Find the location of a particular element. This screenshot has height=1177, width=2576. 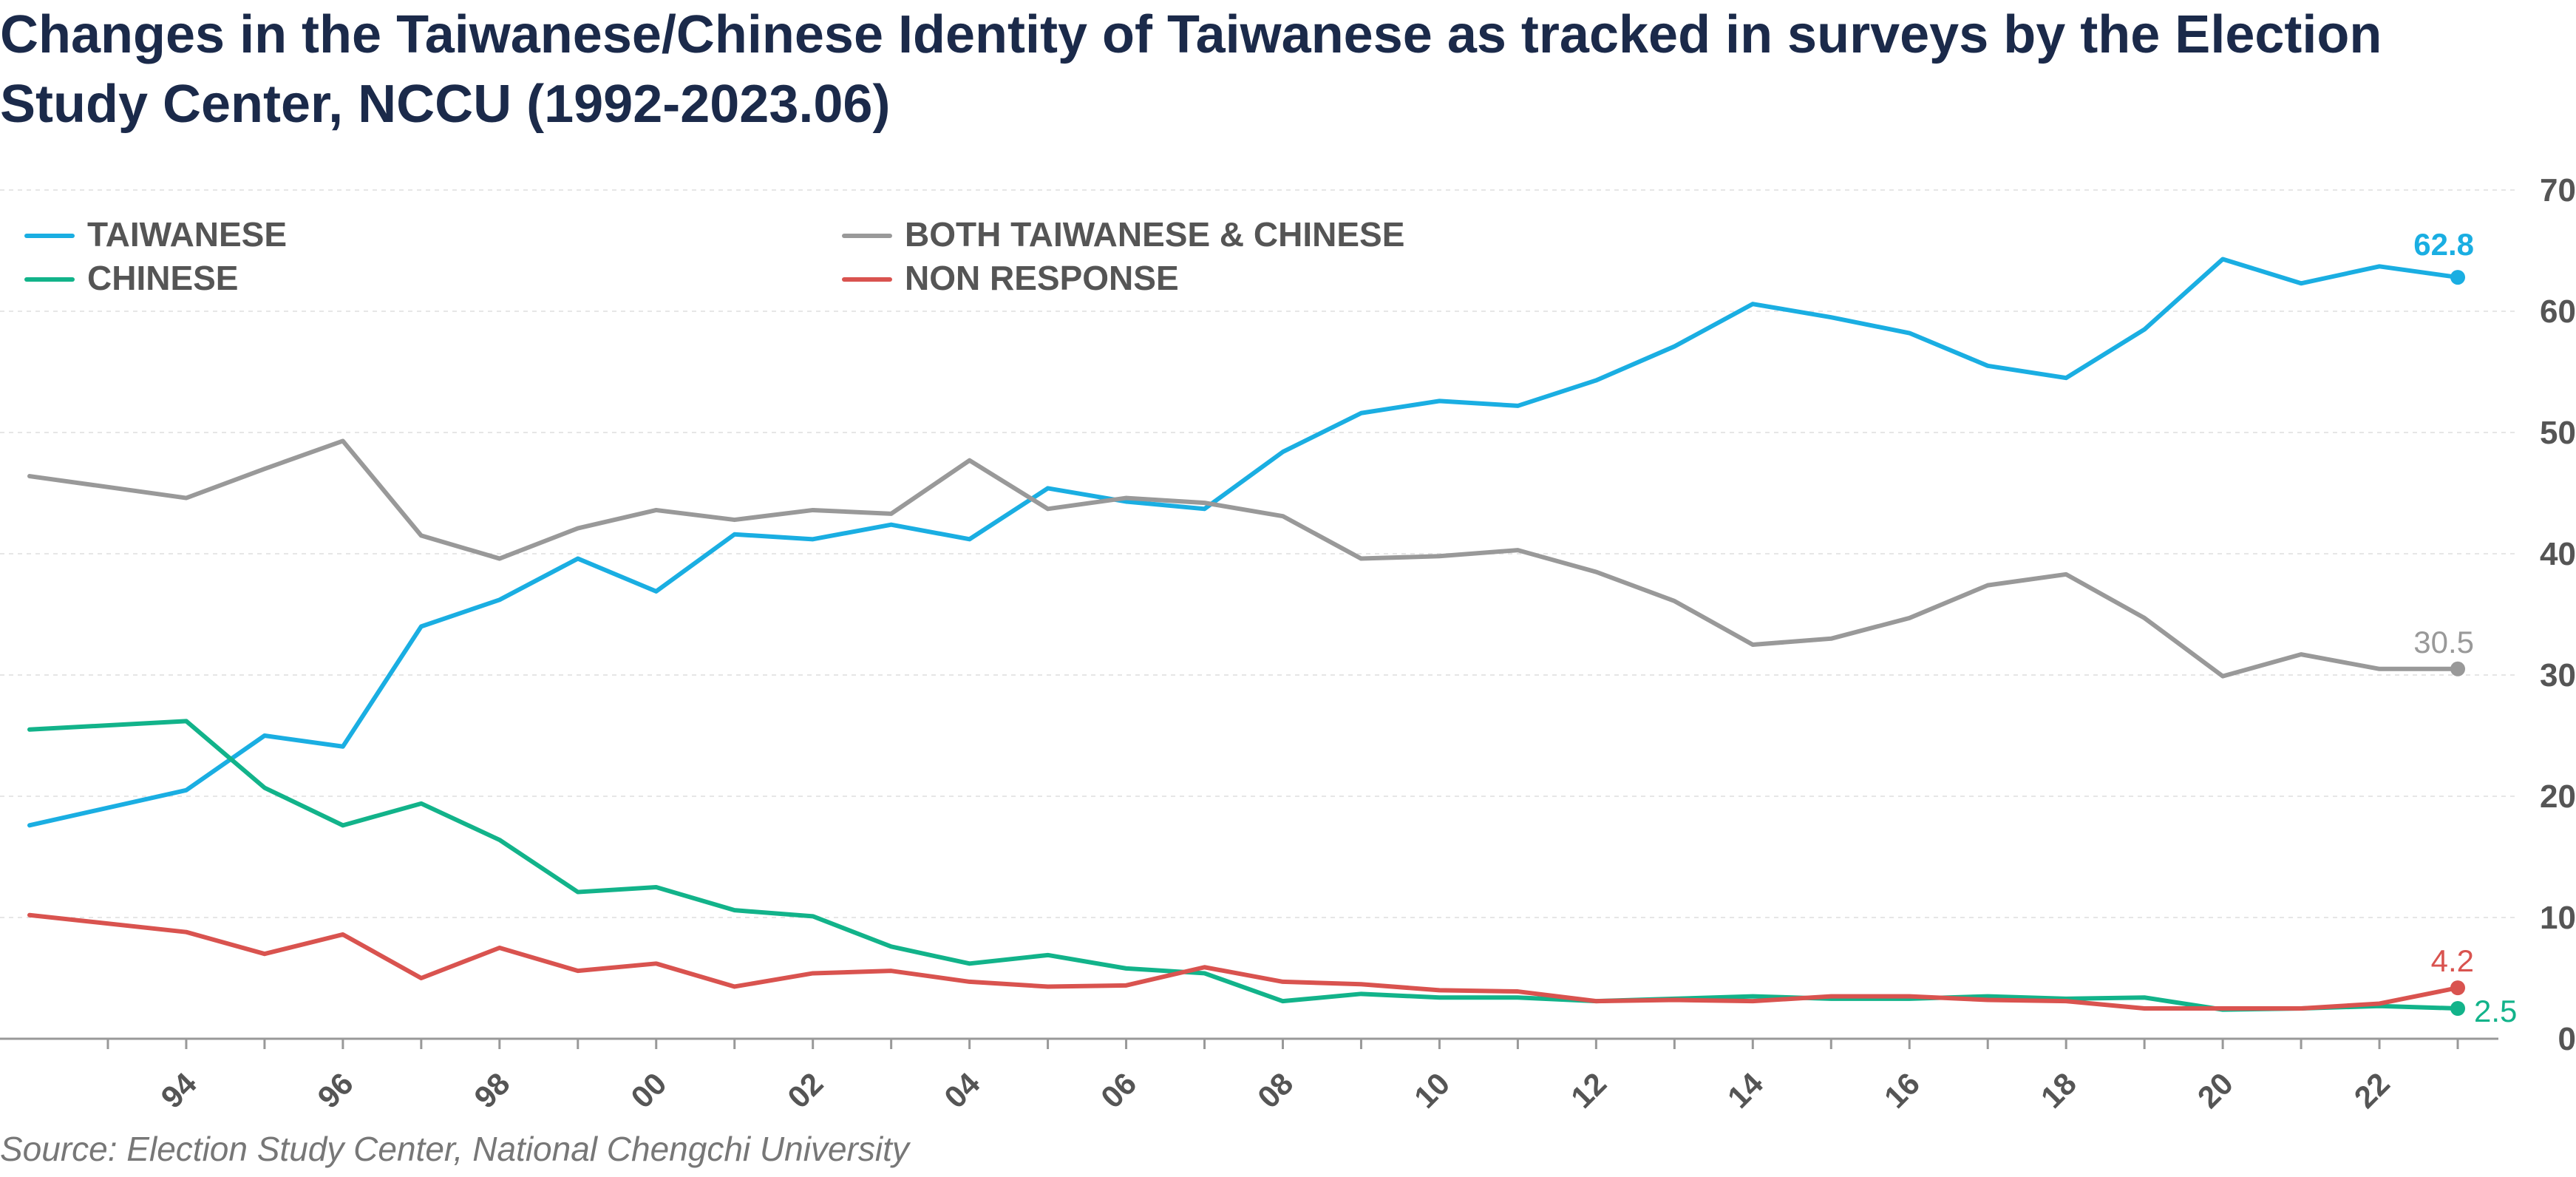

legend-label-non-response: NON RESPONSE is located at coordinates (1042, 278).